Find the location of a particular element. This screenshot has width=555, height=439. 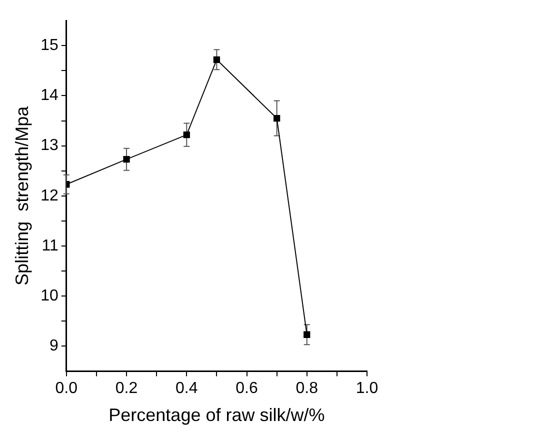

x-tick-label: 0.8 is located at coordinates (307, 389).